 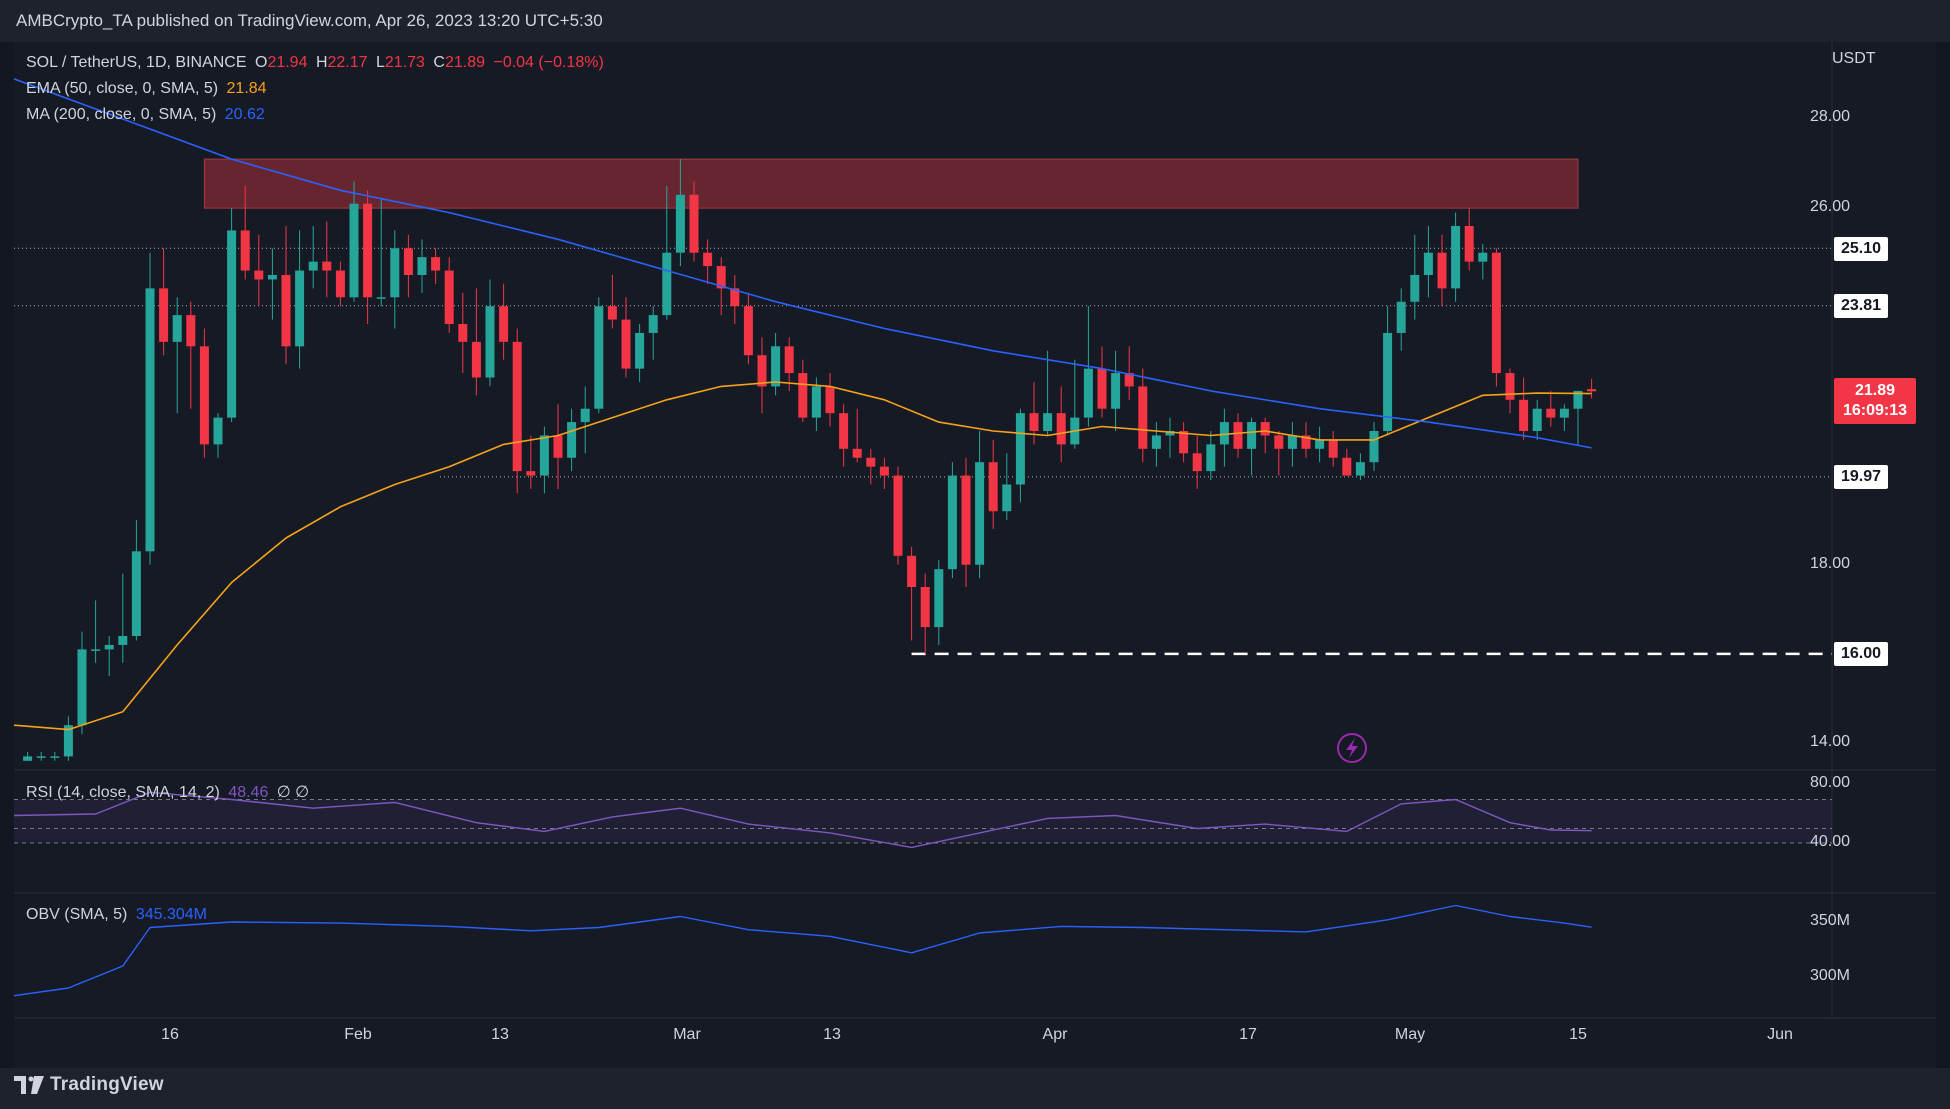 I want to click on ohlc-high: 22.17, so click(x=347, y=62).